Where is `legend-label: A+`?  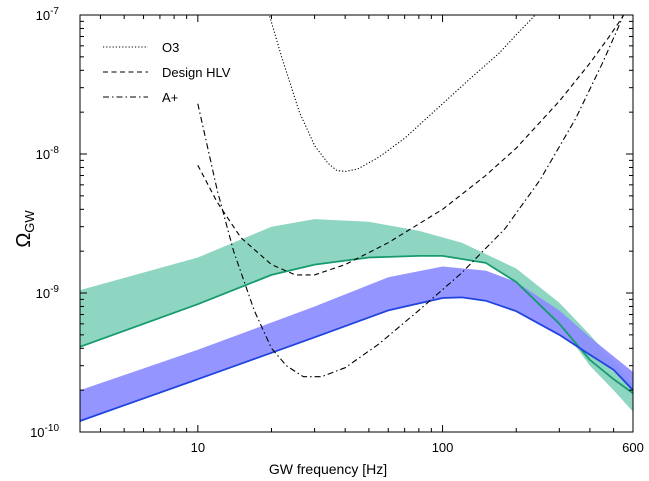 legend-label: A+ is located at coordinates (170, 97).